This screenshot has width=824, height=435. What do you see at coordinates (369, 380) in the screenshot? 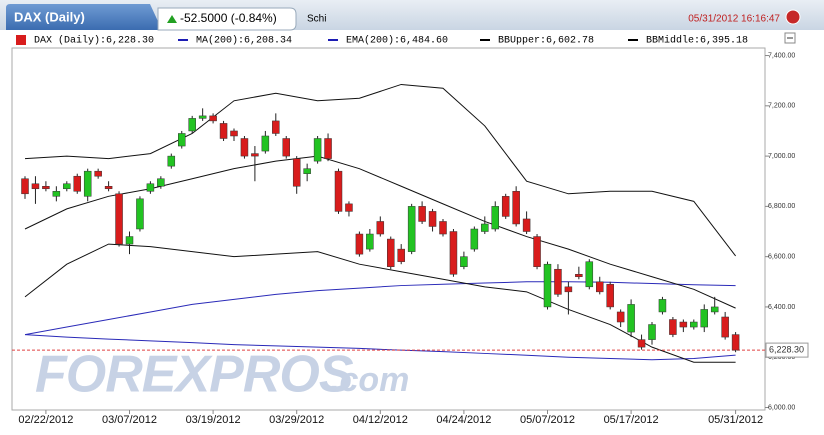
I see `watermark-suffix: .com` at bounding box center [369, 380].